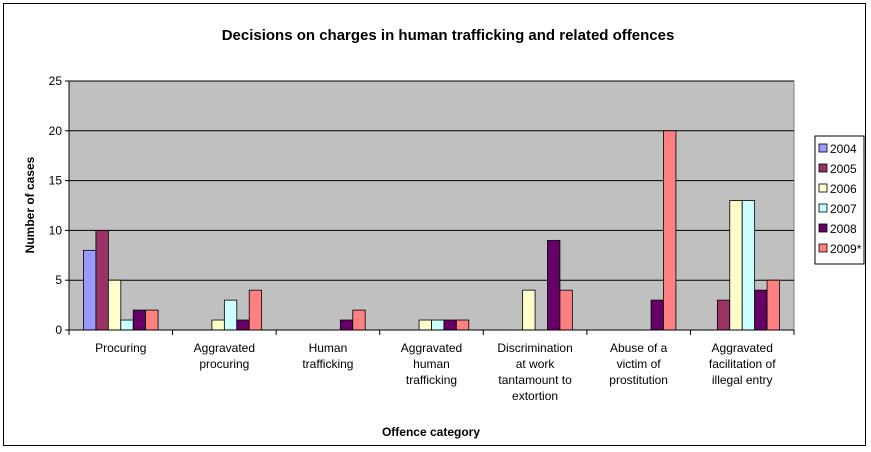 The height and width of the screenshot is (452, 871). I want to click on legend-label: 2008, so click(843, 229).